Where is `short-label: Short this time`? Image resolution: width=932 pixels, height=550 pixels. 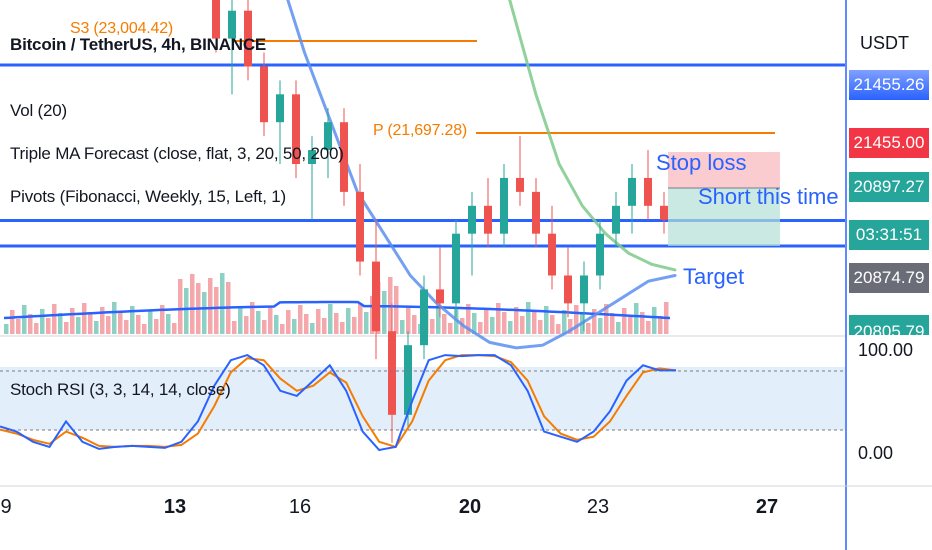
short-label: Short this time is located at coordinates (768, 196).